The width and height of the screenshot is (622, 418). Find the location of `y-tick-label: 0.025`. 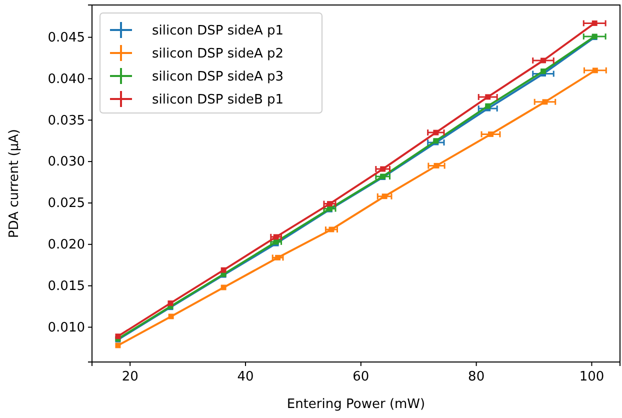

y-tick-label: 0.025 is located at coordinates (66, 204).